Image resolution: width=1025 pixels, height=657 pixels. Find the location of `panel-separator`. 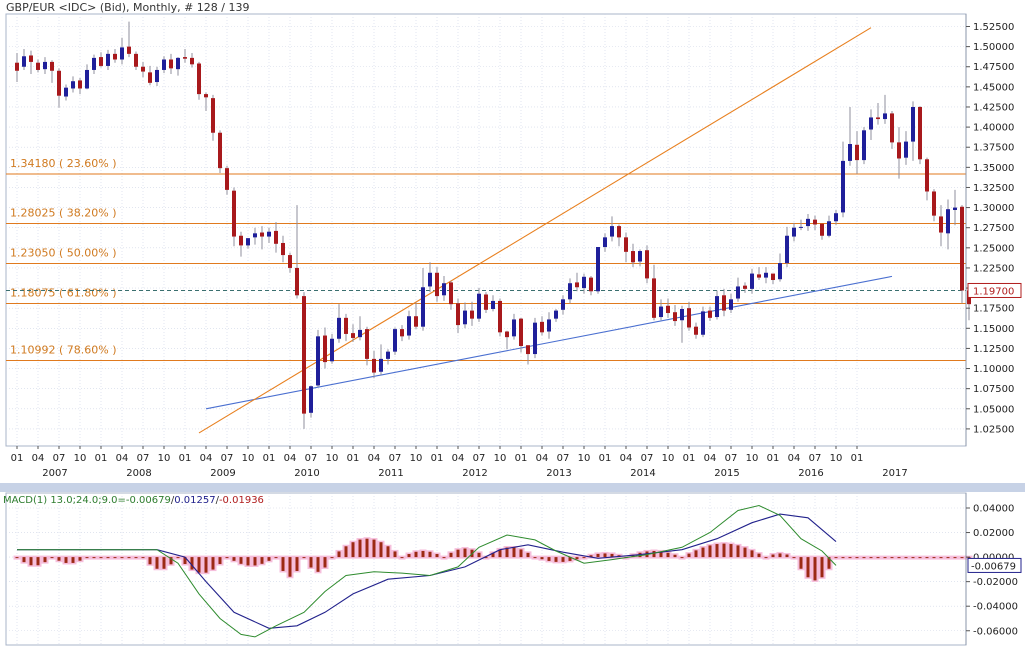

panel-separator is located at coordinates (512, 487).